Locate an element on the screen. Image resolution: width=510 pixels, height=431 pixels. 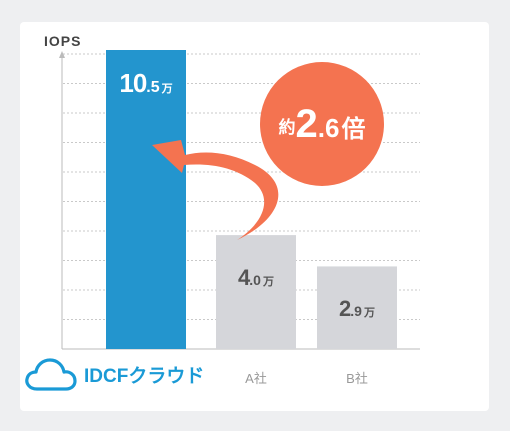
y-axis-label: IOPS is located at coordinates (63, 41).